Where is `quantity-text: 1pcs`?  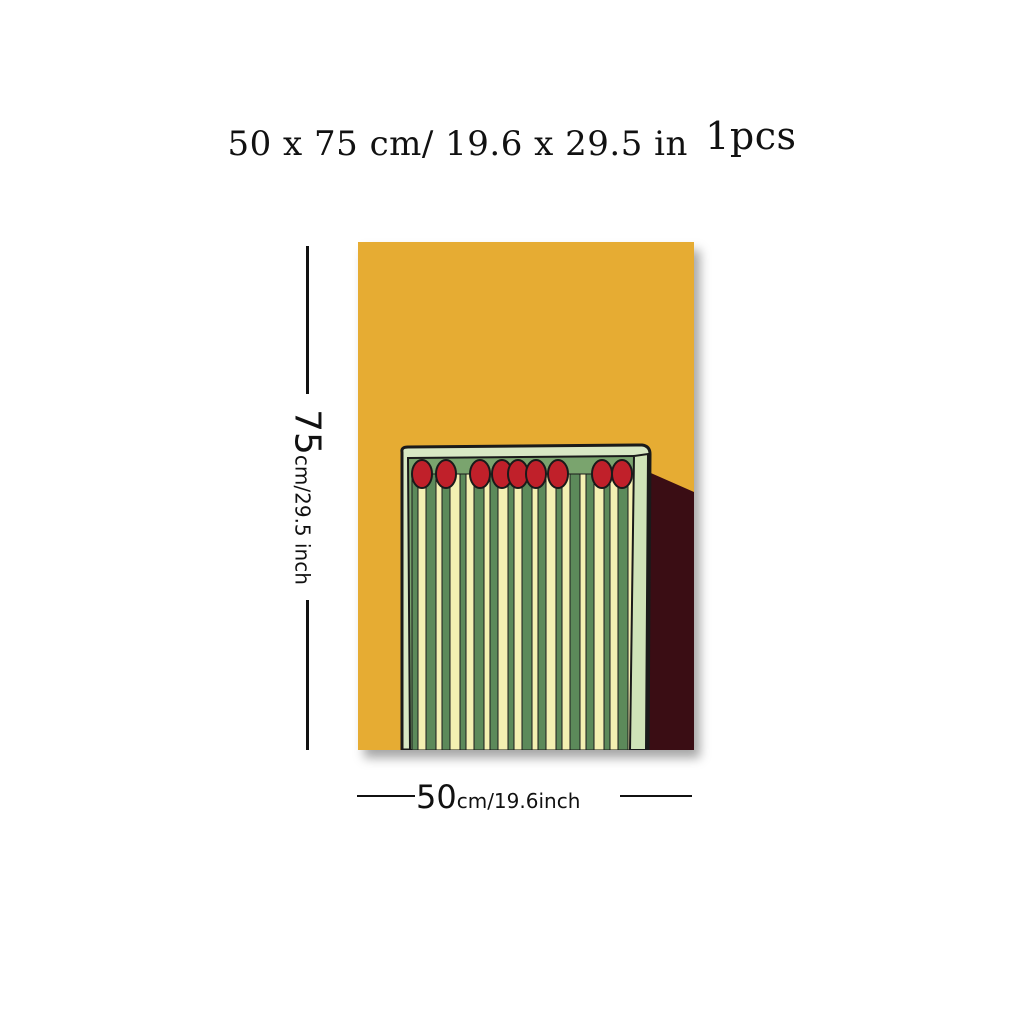
quantity-text: 1pcs is located at coordinates (751, 136).